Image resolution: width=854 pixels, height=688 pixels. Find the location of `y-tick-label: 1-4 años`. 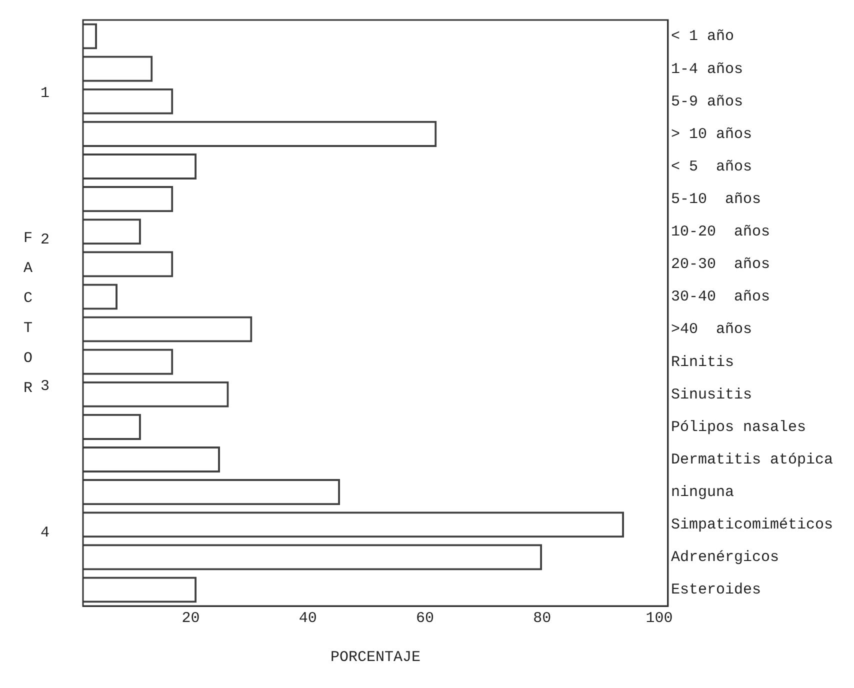

y-tick-label: 1-4 años is located at coordinates (706, 69).